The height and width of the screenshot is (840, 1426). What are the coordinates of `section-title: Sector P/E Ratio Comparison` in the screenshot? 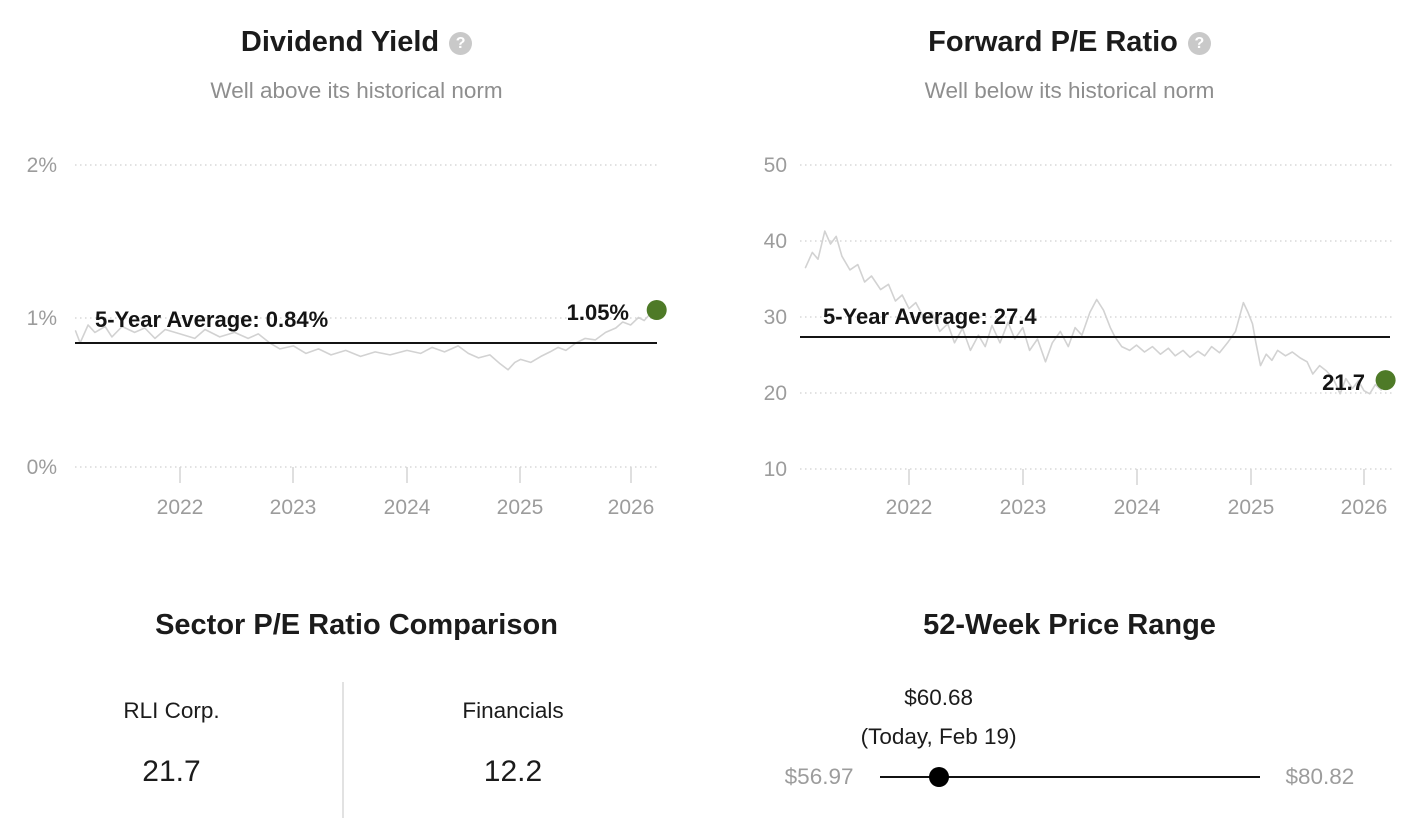 It's located at (356, 625).